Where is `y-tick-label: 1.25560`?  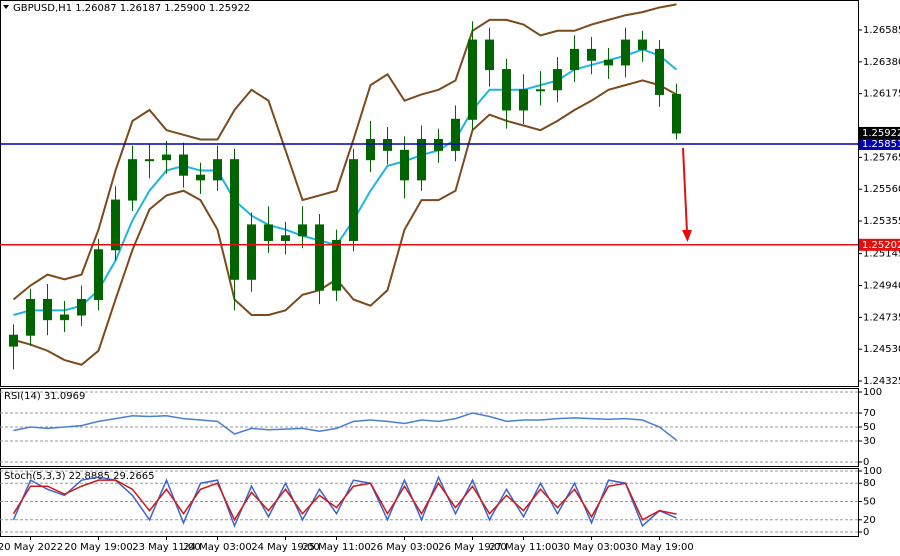
y-tick-label: 1.25560 is located at coordinates (881, 189).